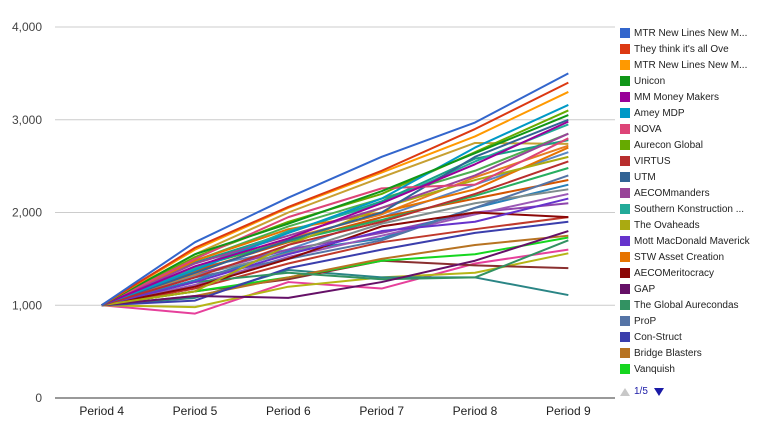  I want to click on x-tick-label: Period 5, so click(195, 411).